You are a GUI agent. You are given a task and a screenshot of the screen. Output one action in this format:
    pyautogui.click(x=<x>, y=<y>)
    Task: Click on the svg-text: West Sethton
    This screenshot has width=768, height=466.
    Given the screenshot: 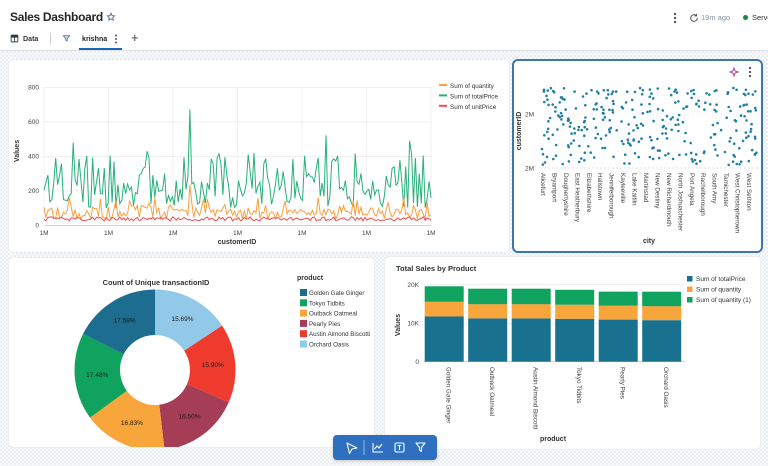 What is the action you would take?
    pyautogui.click(x=748, y=192)
    